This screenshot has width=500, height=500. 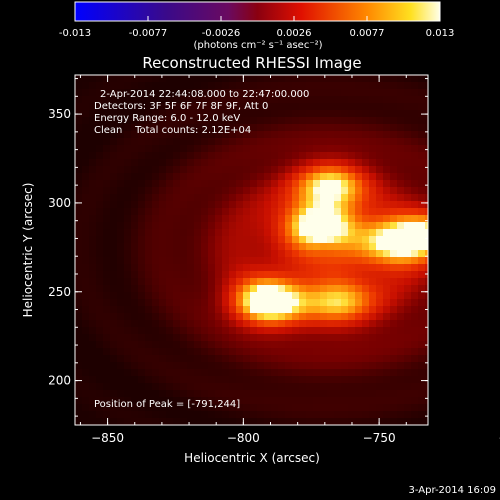 What do you see at coordinates (59, 203) in the screenshot?
I see `y-tick-label: 300` at bounding box center [59, 203].